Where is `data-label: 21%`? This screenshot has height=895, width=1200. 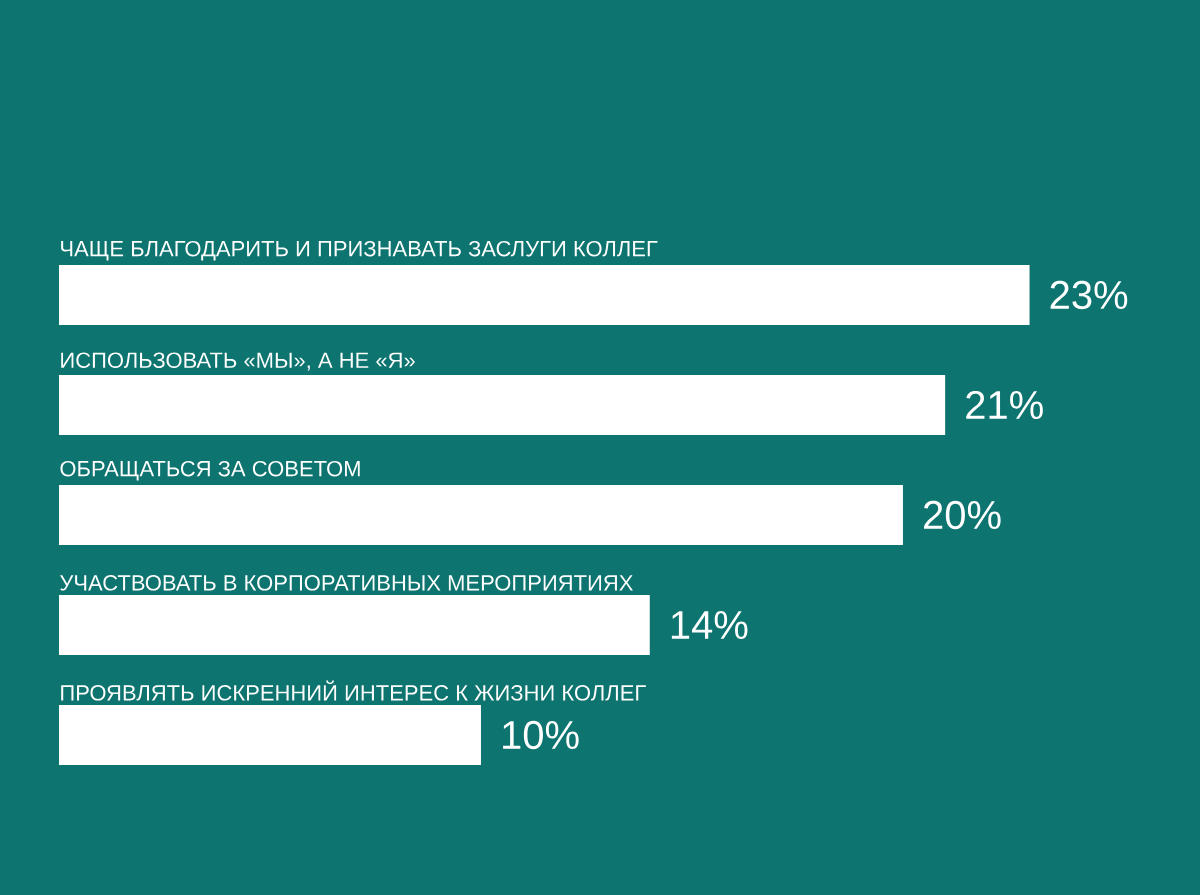
data-label: 21% is located at coordinates (1004, 405).